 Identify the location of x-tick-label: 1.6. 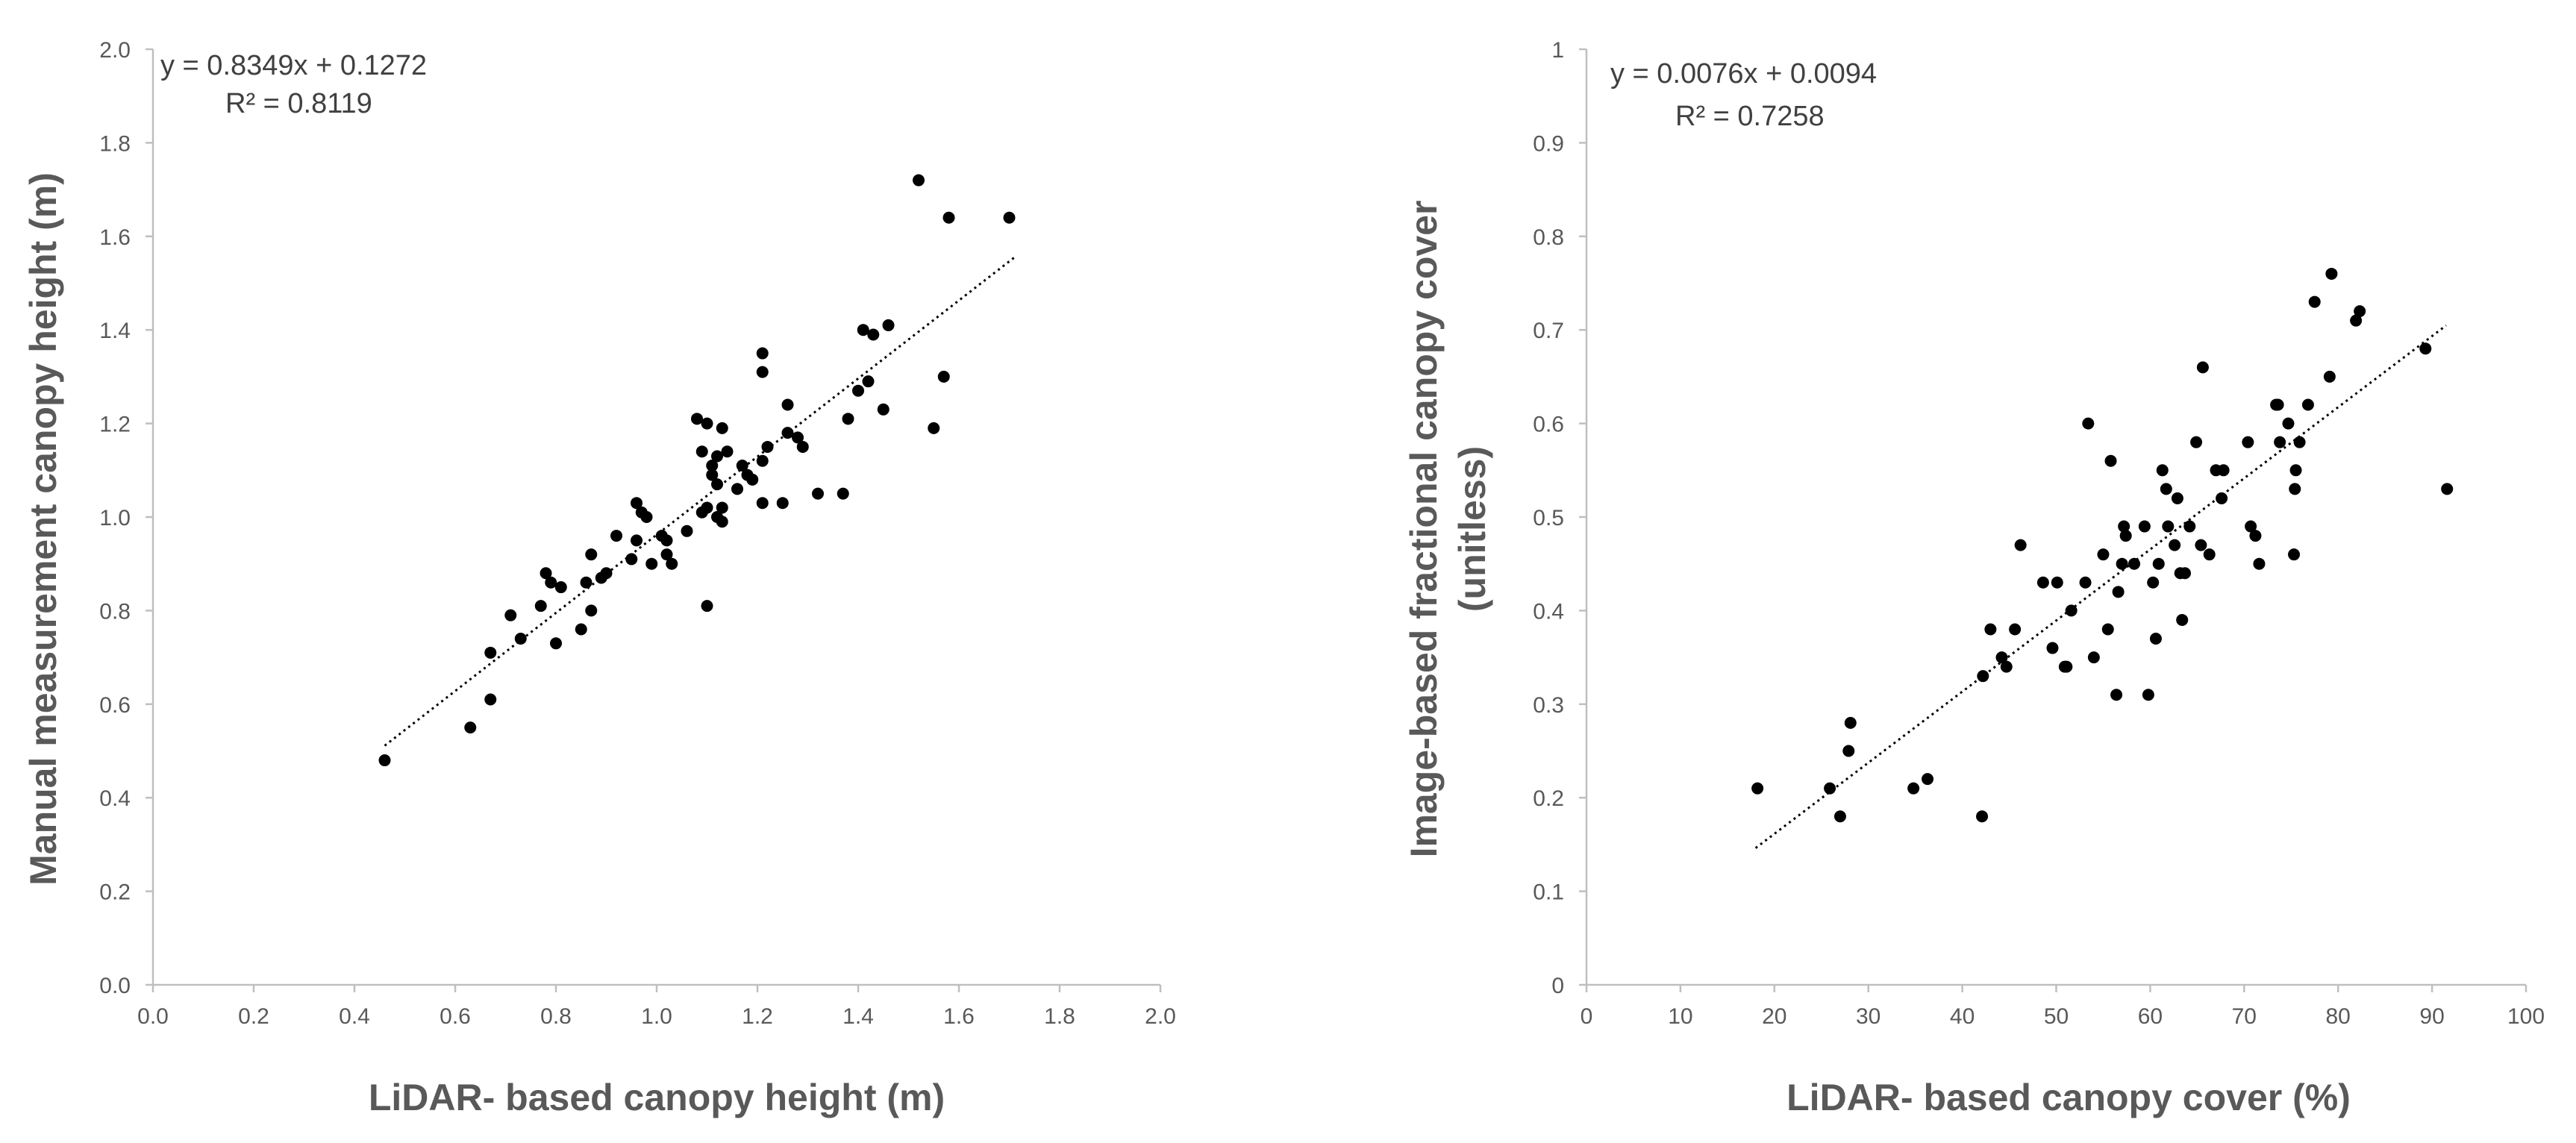
(959, 1017).